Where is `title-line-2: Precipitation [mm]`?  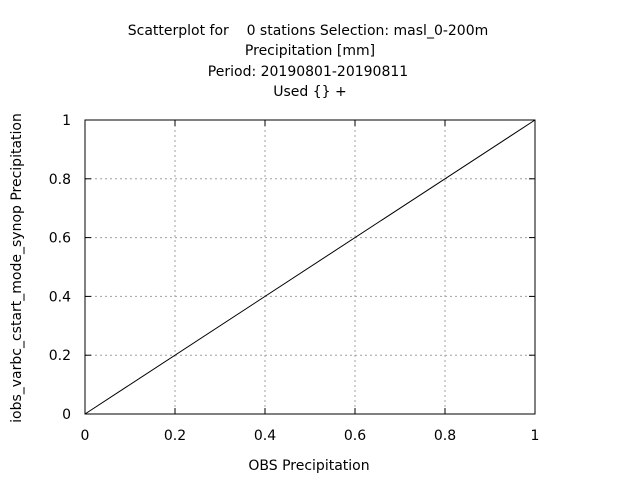 title-line-2: Precipitation [mm] is located at coordinates (310, 51).